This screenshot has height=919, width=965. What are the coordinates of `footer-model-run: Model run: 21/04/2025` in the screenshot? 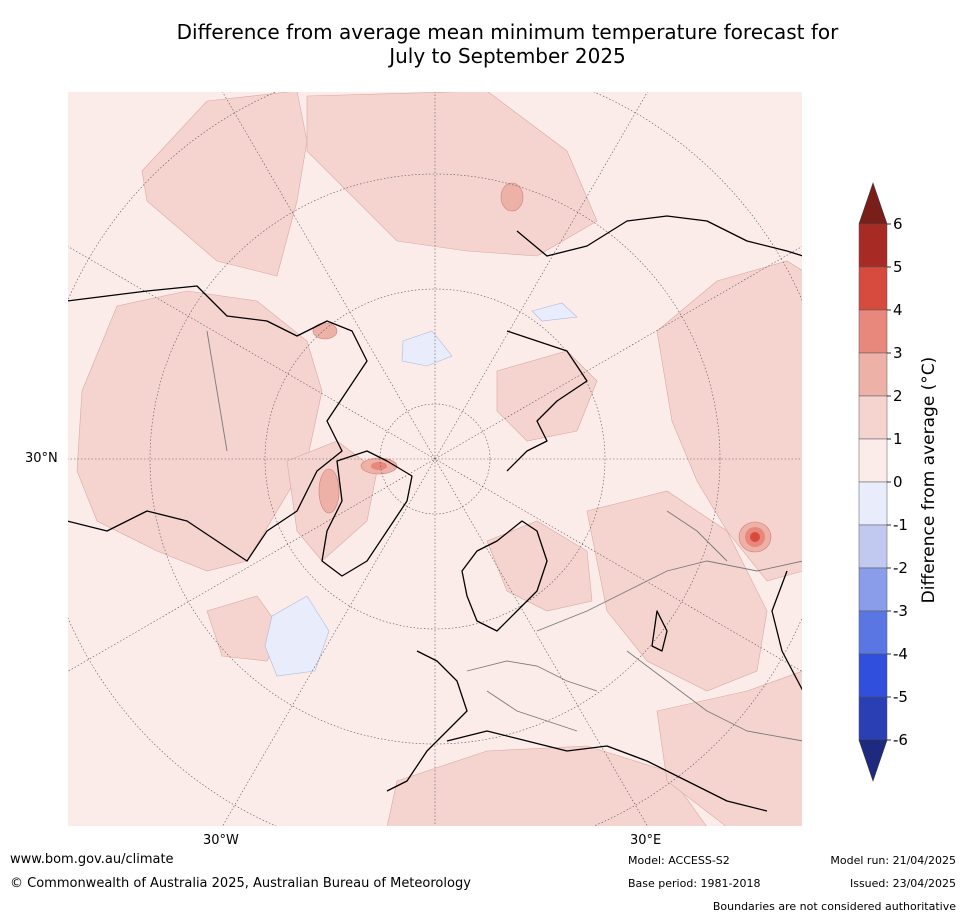 It's located at (893, 860).